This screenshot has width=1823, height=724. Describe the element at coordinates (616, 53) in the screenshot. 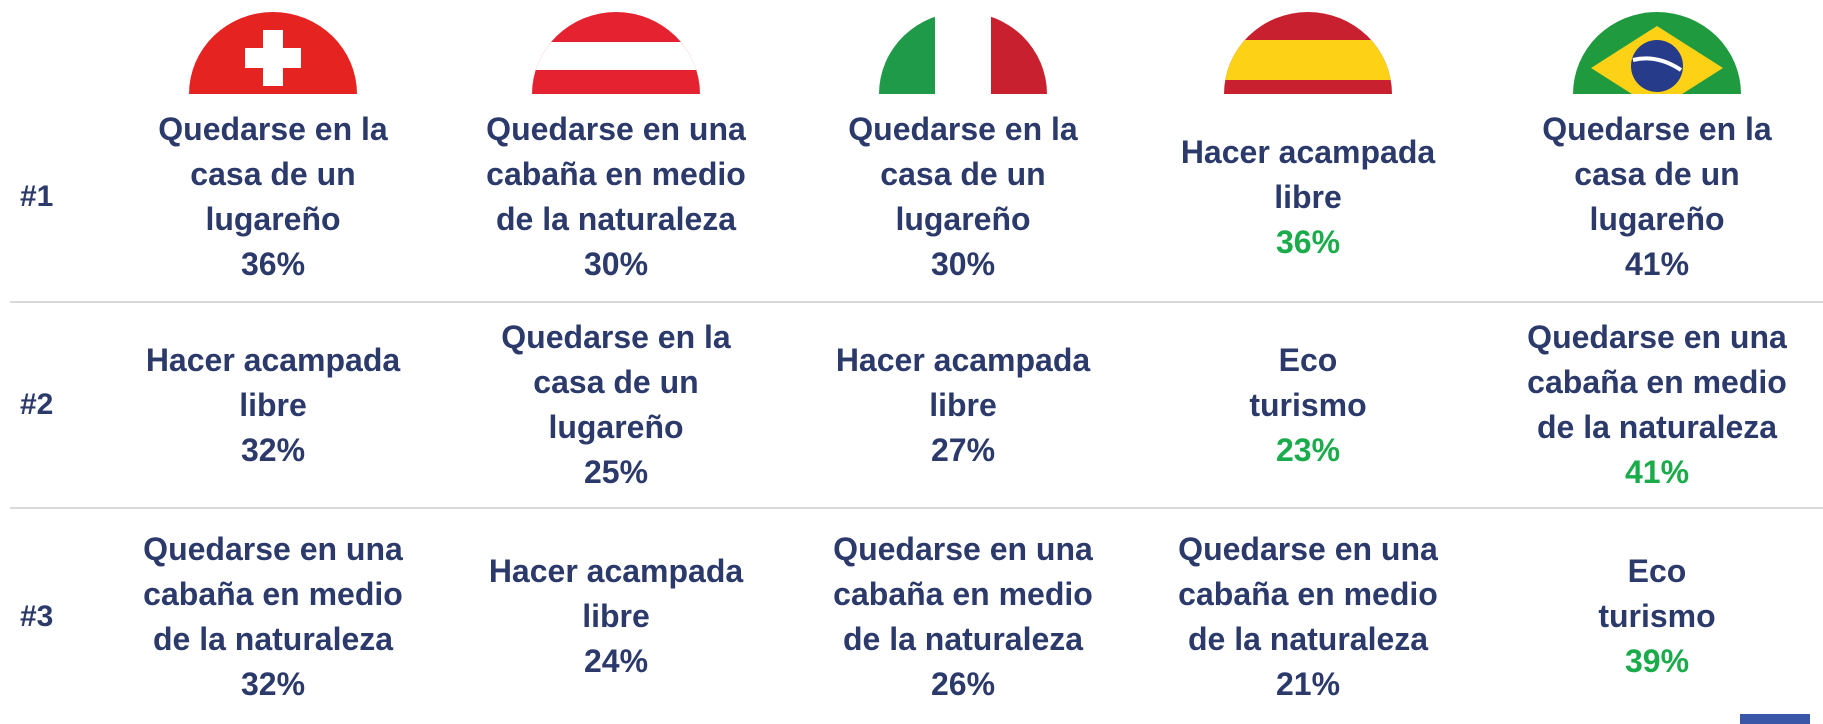

I see `flag-austria` at that location.